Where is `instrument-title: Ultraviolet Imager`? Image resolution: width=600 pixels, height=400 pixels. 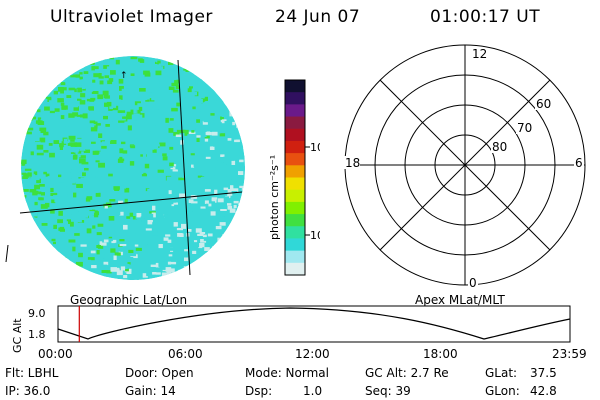
instrument-title: Ultraviolet Imager is located at coordinates (131, 17).